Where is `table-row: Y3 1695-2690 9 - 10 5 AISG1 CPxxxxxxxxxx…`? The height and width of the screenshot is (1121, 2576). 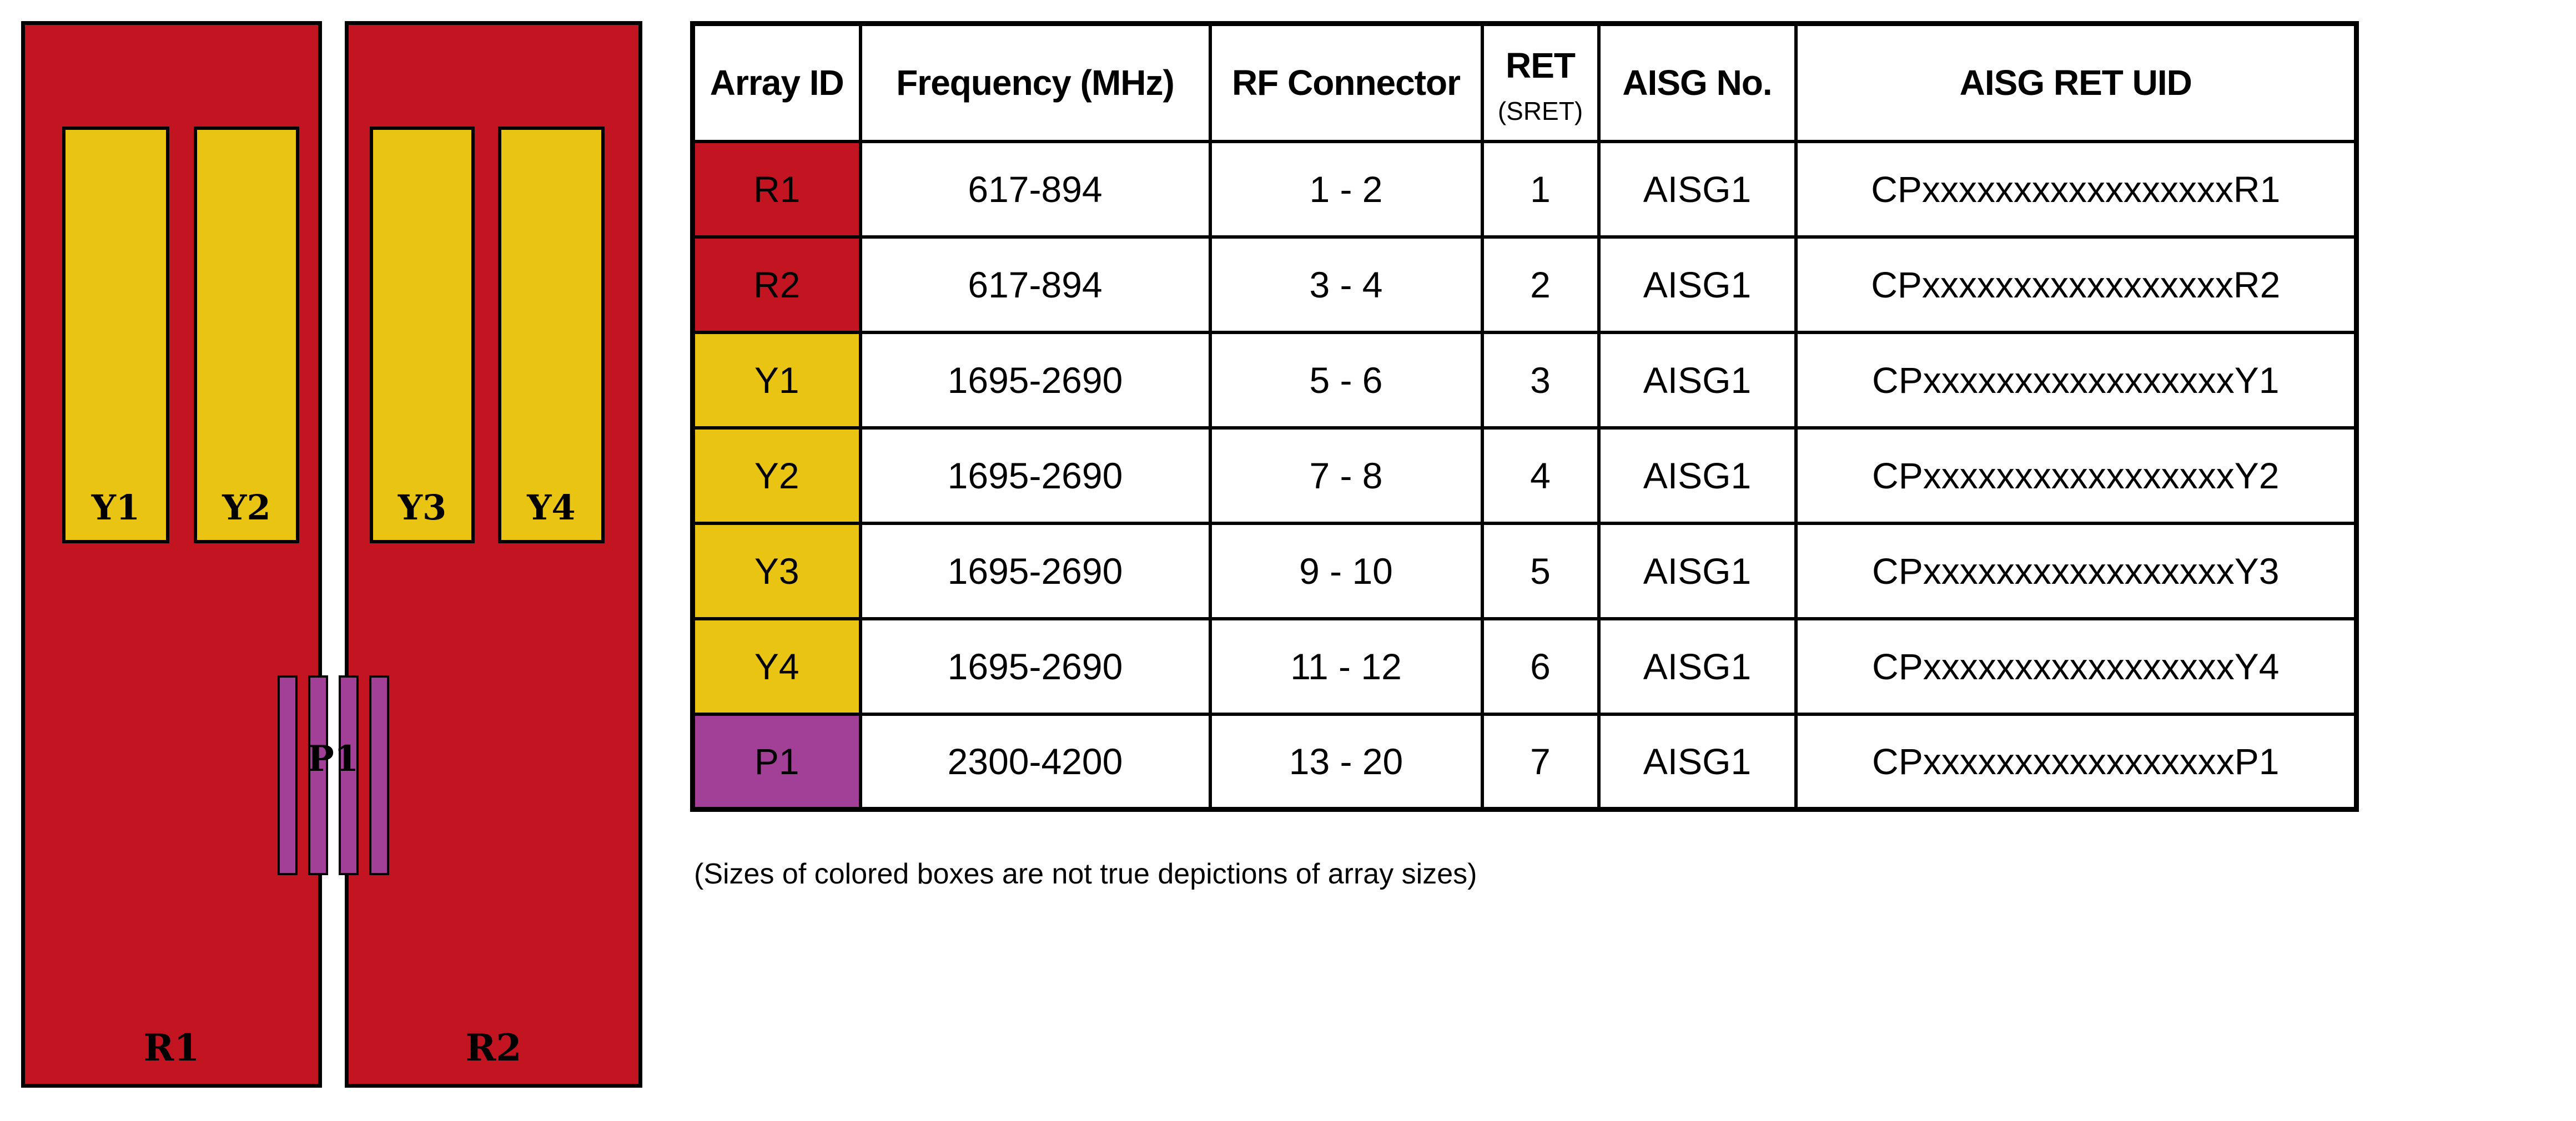
table-row: Y3 1695-2690 9 - 10 5 AISG1 CPxxxxxxxxxx… is located at coordinates (1525, 570).